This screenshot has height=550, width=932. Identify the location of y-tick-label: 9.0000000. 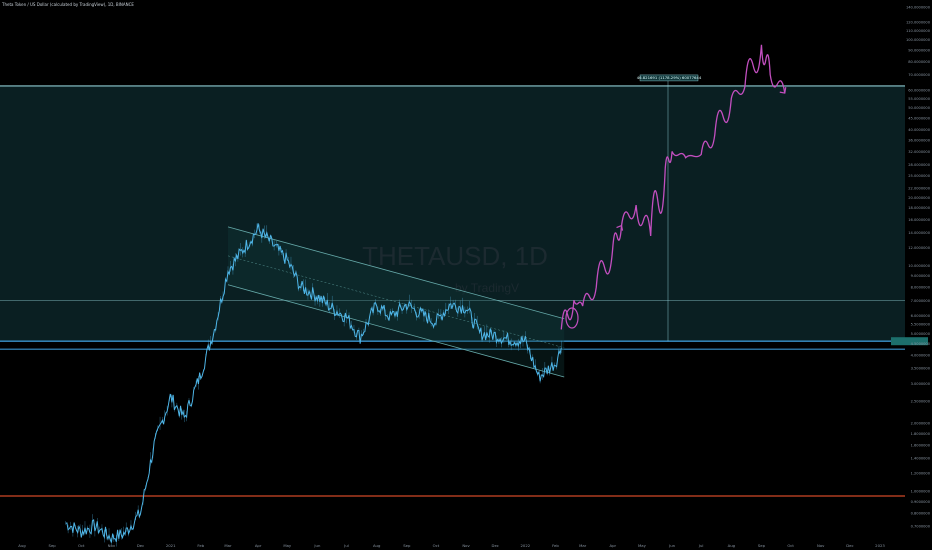
(921, 276).